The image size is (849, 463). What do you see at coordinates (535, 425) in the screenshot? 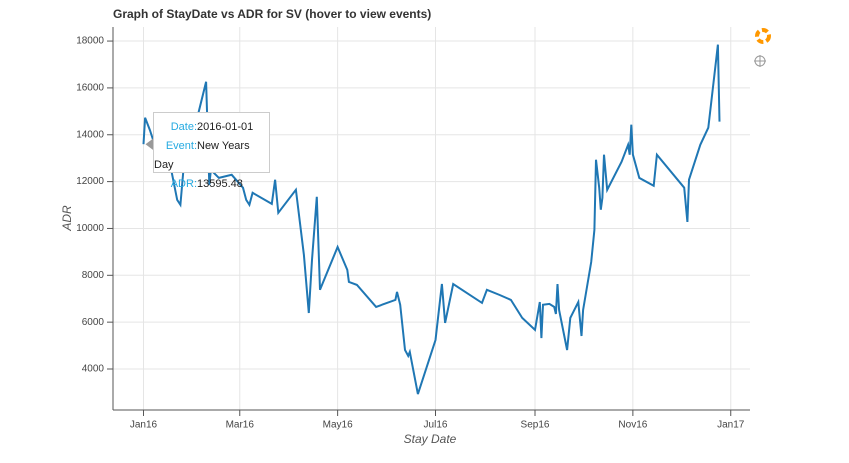
I see `x-tick-label: Sep16` at bounding box center [535, 425].